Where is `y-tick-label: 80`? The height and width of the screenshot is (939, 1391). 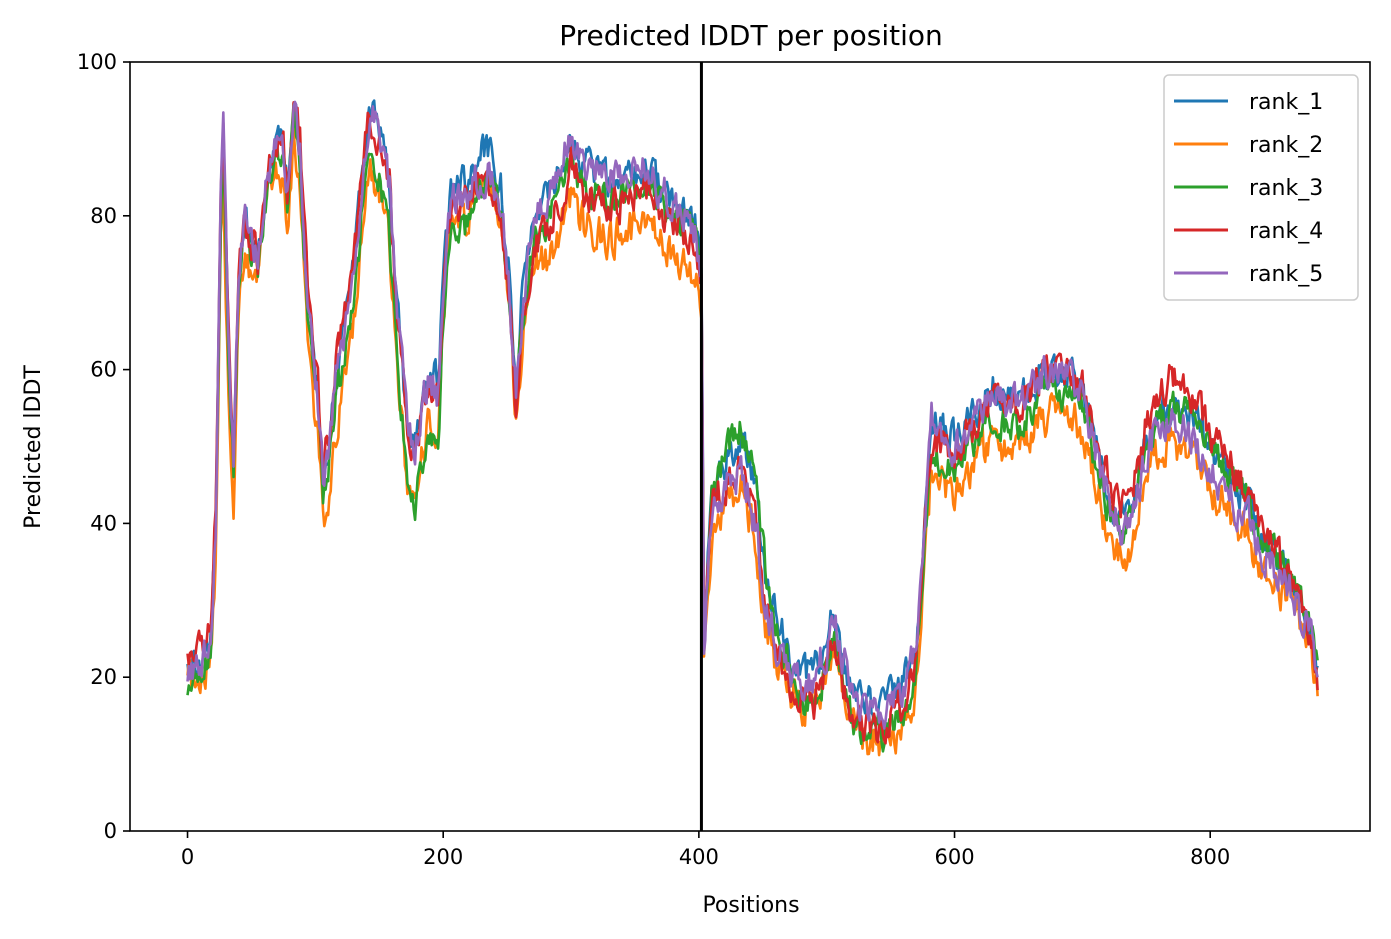
y-tick-label: 80 is located at coordinates (103, 216).